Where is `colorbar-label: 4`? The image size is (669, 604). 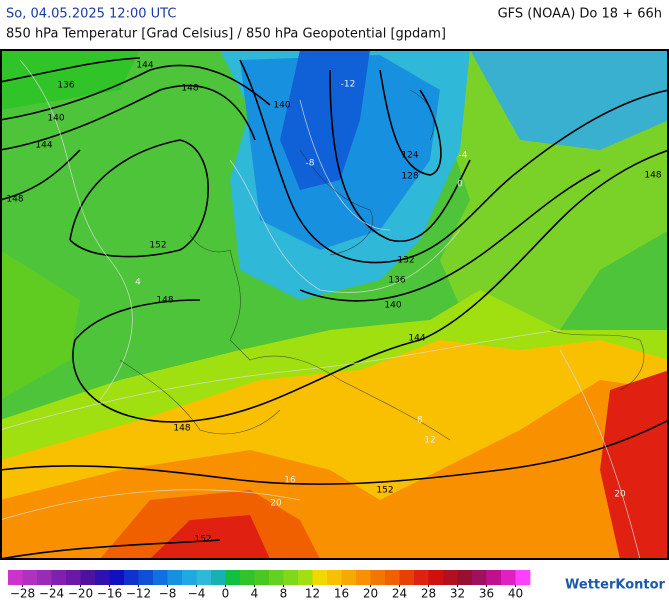 colorbar-label: 4 is located at coordinates (255, 594).